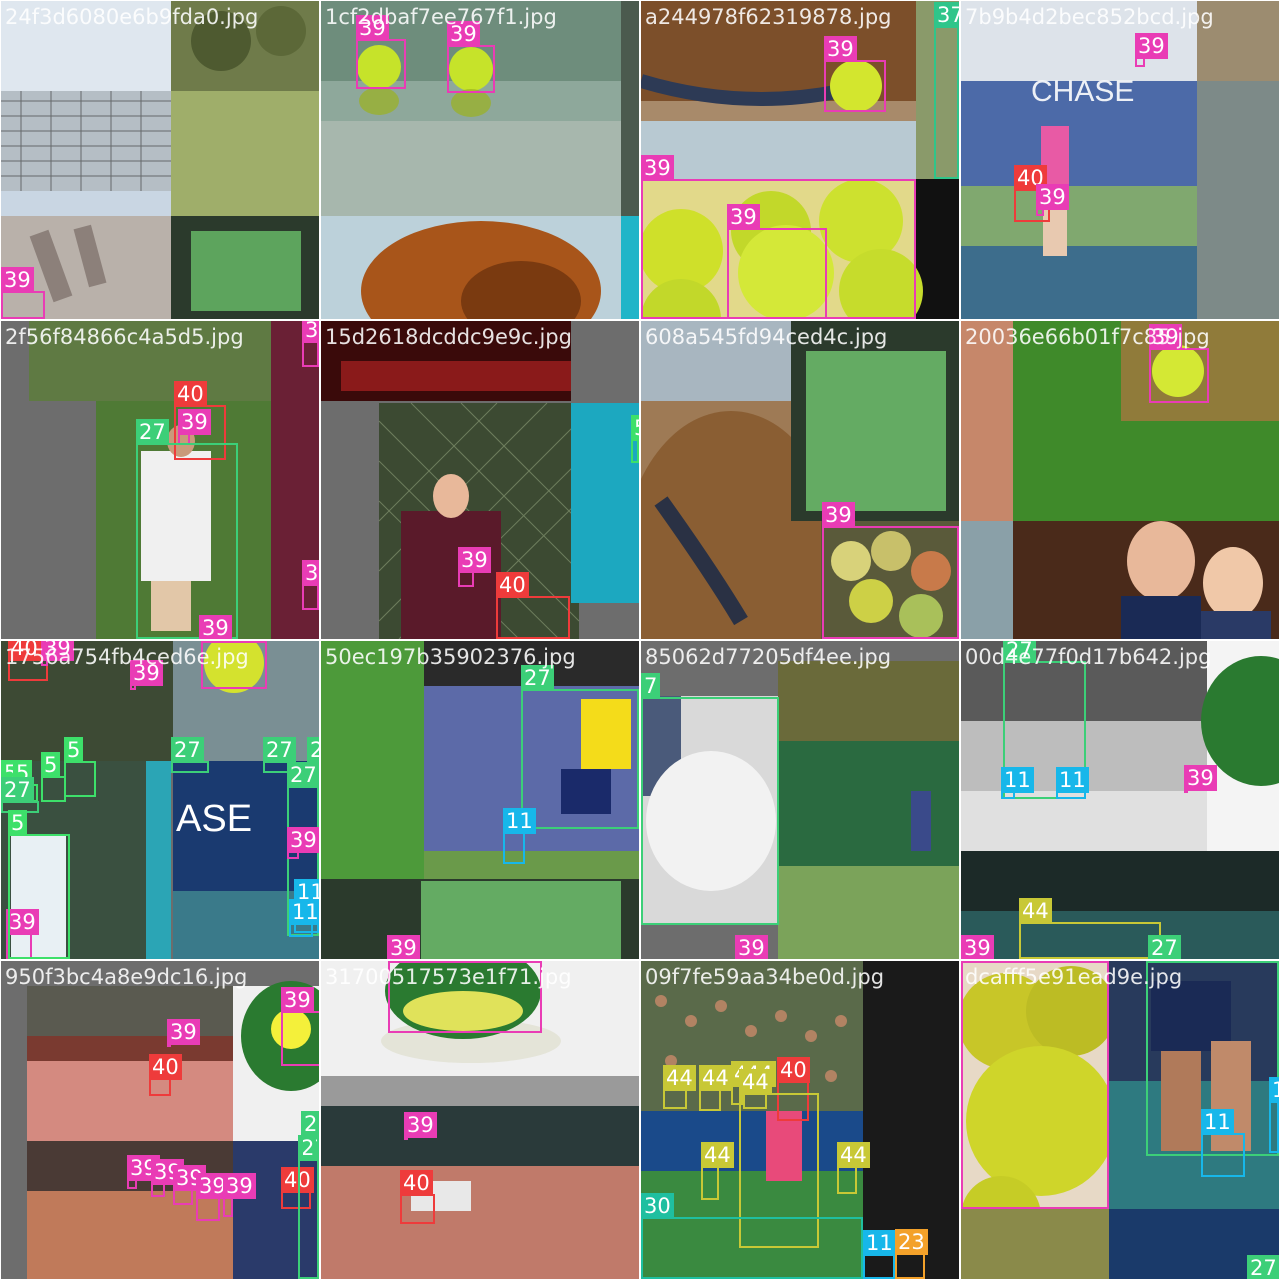  What do you see at coordinates (1088, 657) in the screenshot?
I see `tile-filename: 00d4e77f0d17b642.jpg` at bounding box center [1088, 657].